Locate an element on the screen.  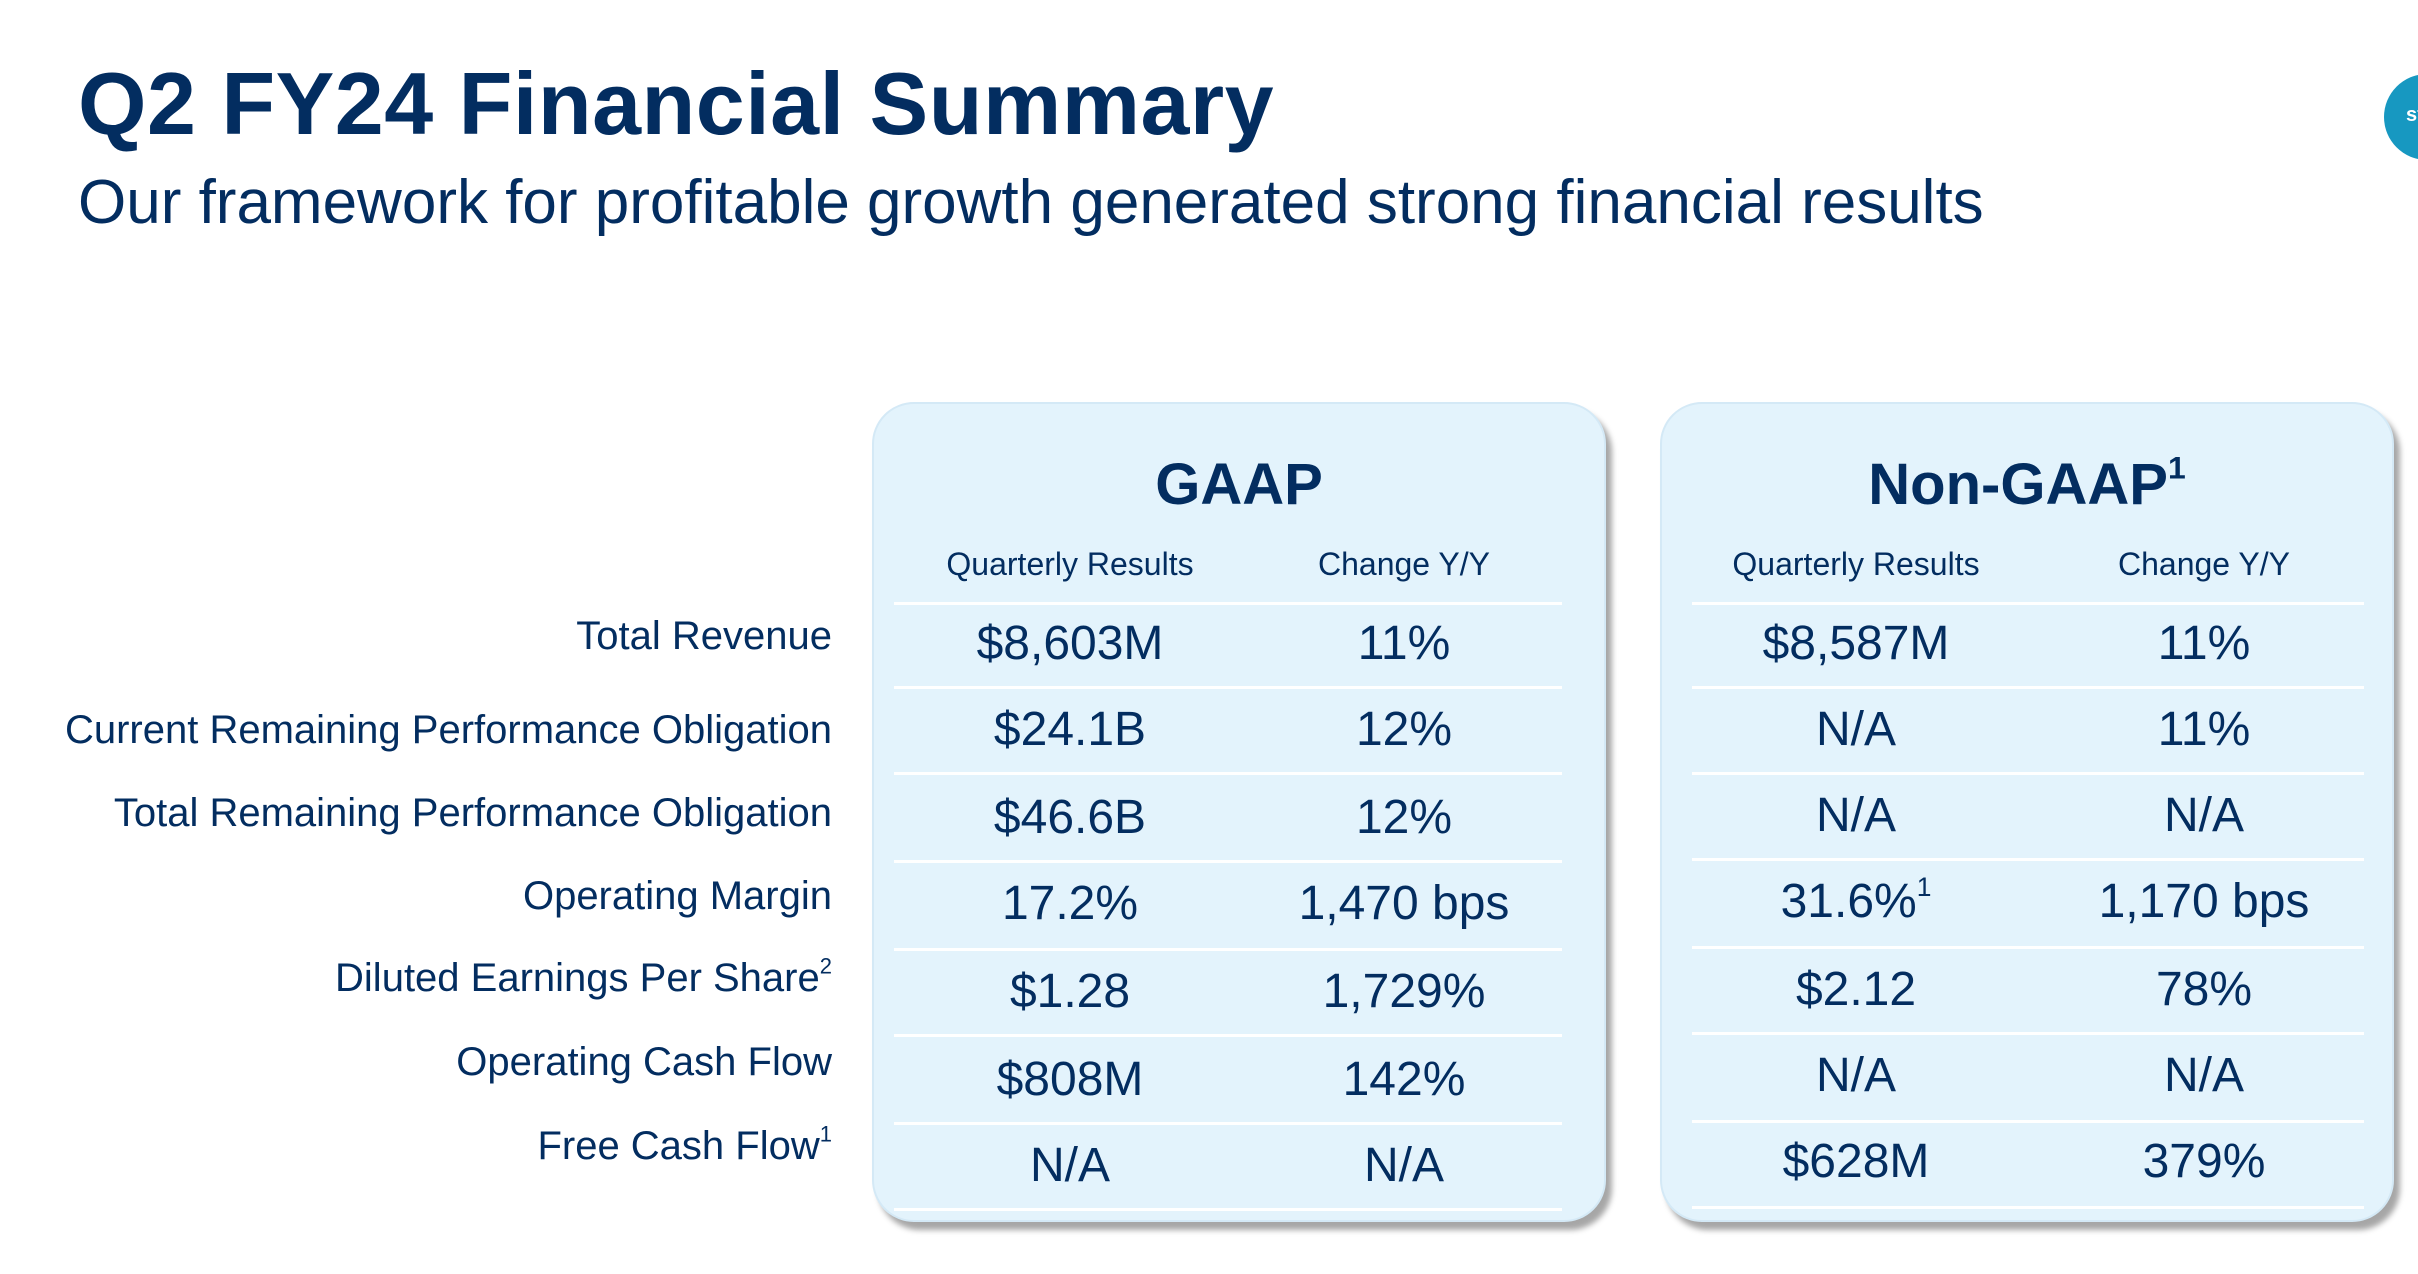
gaap-value: $808M is located at coordinates (1070, 1079).